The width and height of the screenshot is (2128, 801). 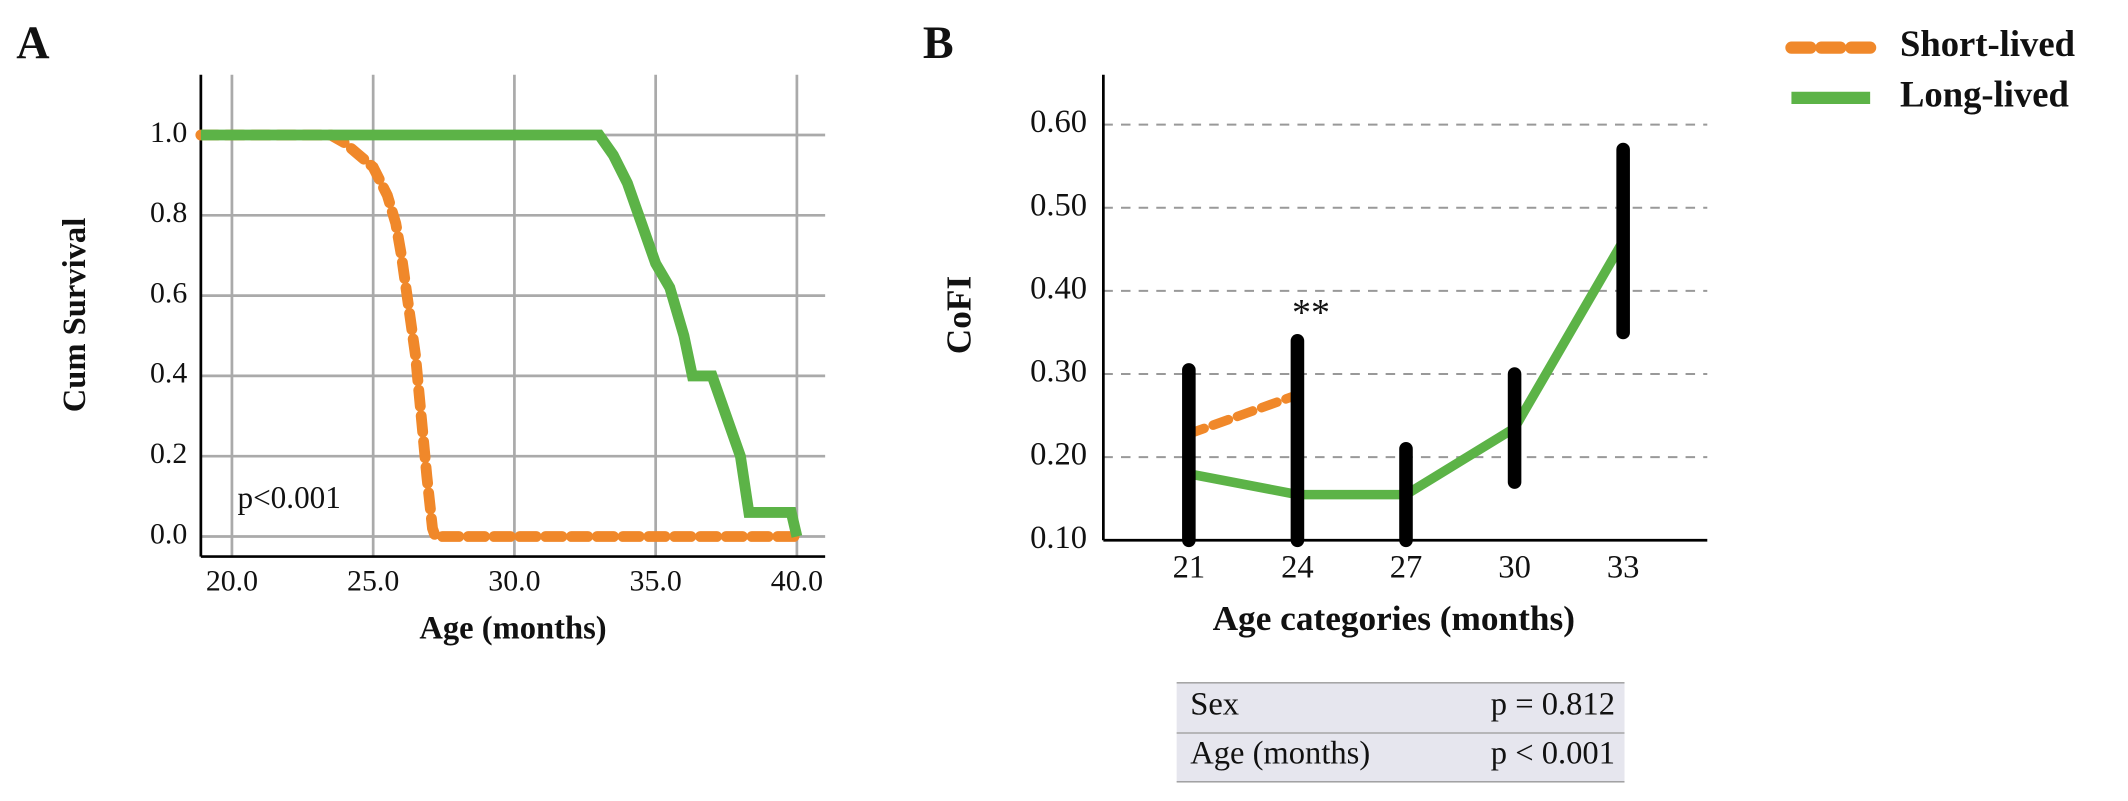 I want to click on y-tick-label: 0.20, so click(x=1058, y=455).